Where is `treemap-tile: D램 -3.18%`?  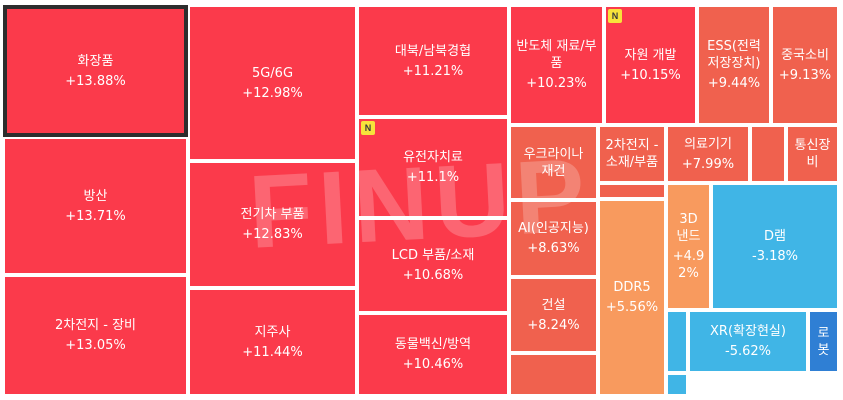
treemap-tile: D램 -3.18% is located at coordinates (775, 246).